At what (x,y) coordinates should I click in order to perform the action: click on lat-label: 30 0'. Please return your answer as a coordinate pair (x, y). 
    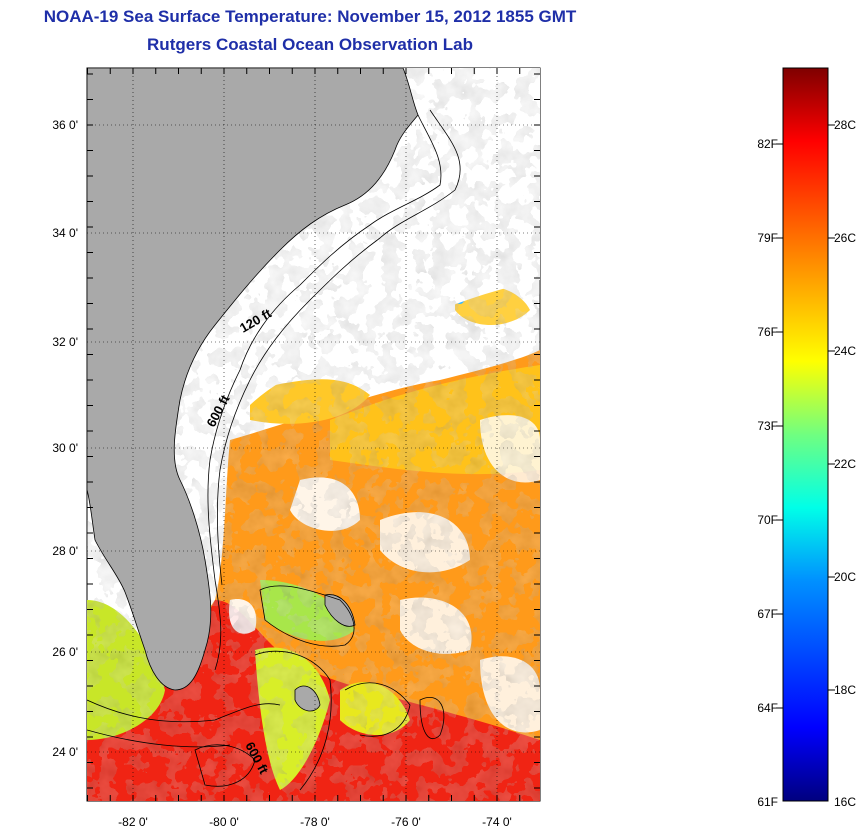
    Looking at the image, I should click on (65, 448).